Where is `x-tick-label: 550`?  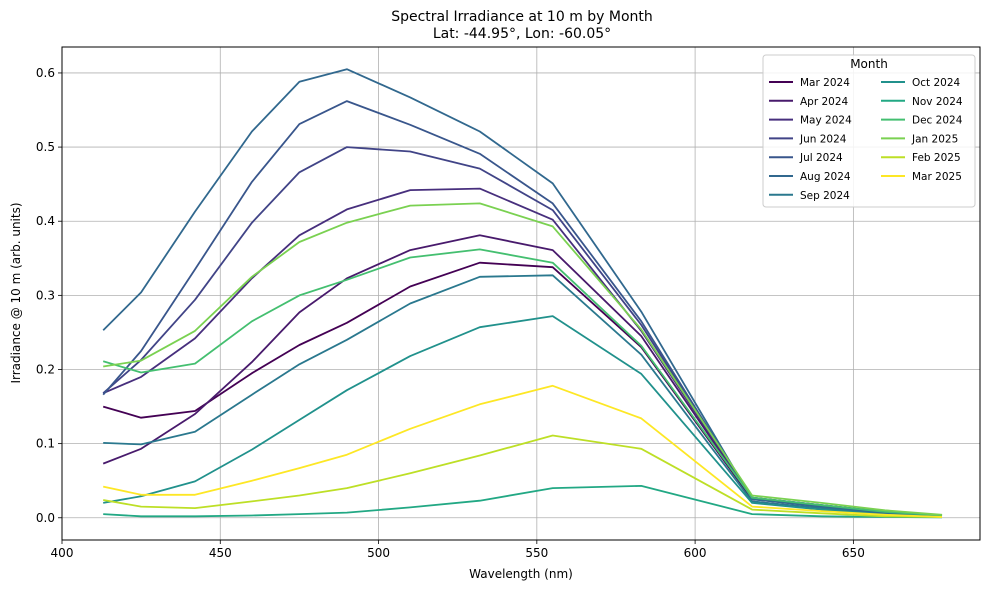
x-tick-label: 550 is located at coordinates (536, 553).